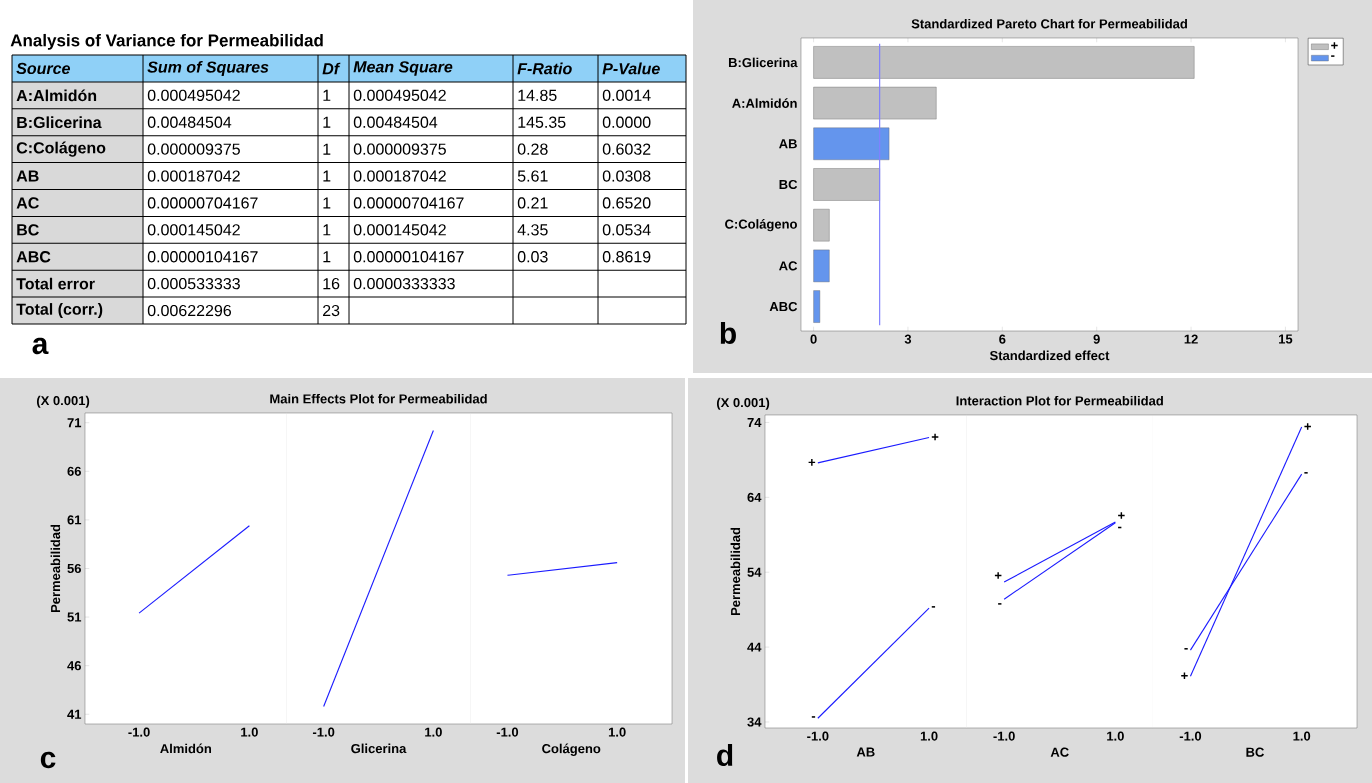 Image resolution: width=1372 pixels, height=783 pixels. What do you see at coordinates (761, 225) in the screenshot?
I see `y-tick-label: C:Colágeno` at bounding box center [761, 225].